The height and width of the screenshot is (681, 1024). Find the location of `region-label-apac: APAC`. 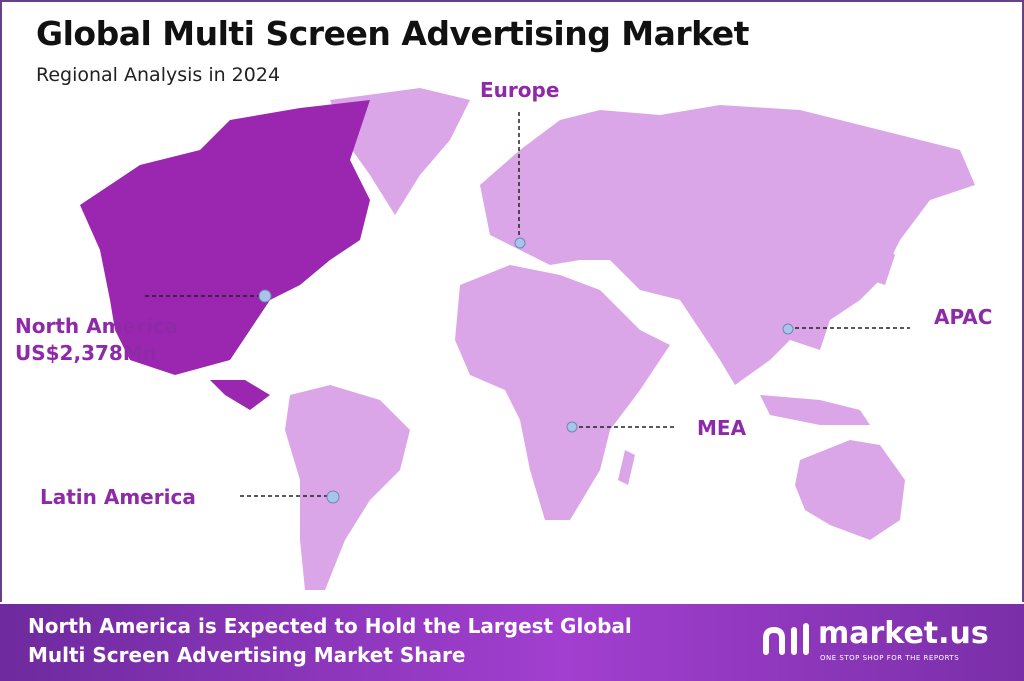

region-label-apac: APAC is located at coordinates (963, 317).